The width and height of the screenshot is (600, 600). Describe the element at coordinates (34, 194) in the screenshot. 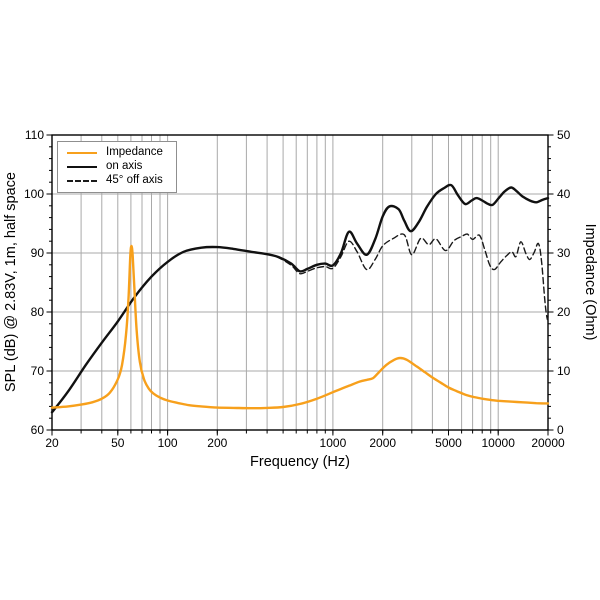

I see `y-left-tick-label: 100` at that location.